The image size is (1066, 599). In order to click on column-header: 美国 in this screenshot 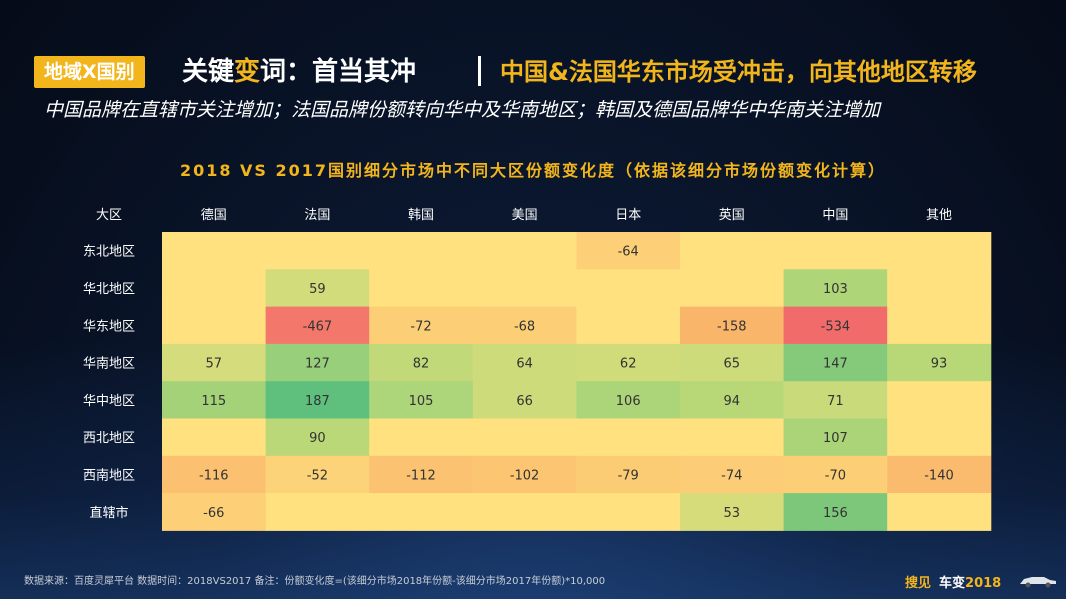, I will do `click(525, 215)`.